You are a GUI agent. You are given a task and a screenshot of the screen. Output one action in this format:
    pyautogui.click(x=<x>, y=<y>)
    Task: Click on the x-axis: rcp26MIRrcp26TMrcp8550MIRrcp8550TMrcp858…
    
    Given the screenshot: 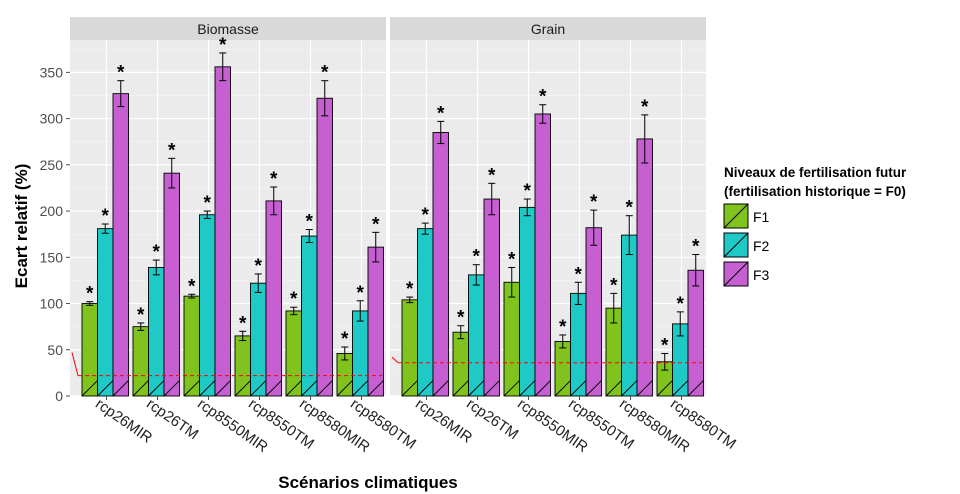 What is the action you would take?
    pyautogui.click(x=415, y=425)
    